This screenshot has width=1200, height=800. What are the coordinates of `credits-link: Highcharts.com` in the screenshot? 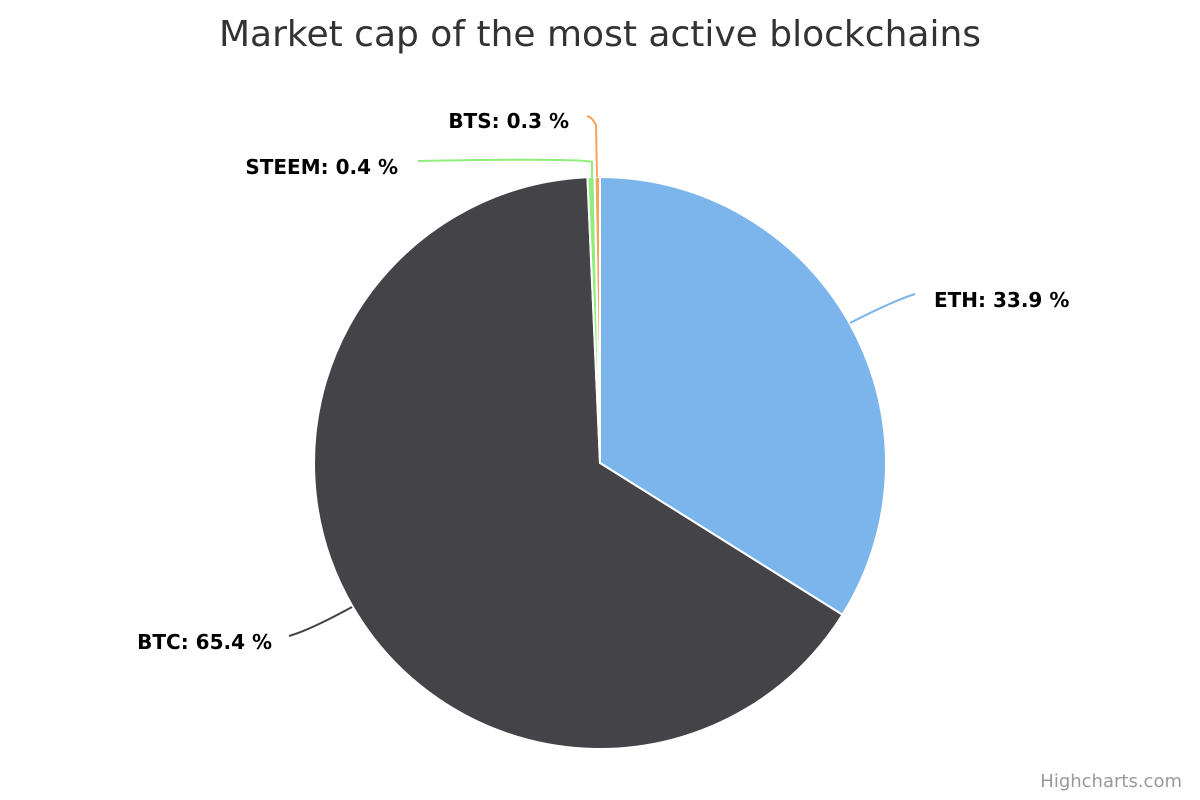 It's located at (1111, 781).